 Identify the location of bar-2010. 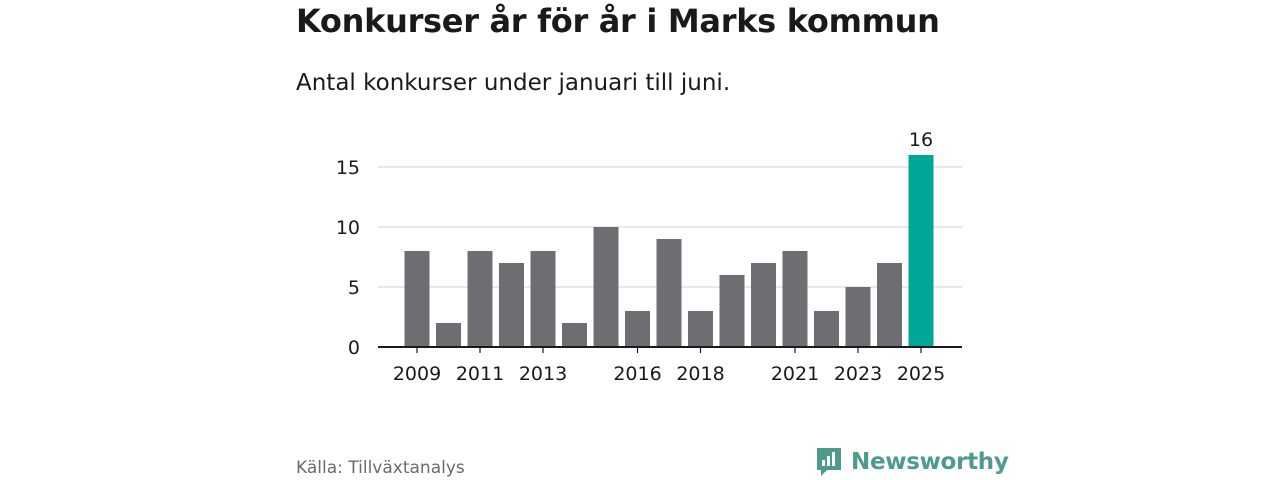
(448, 335).